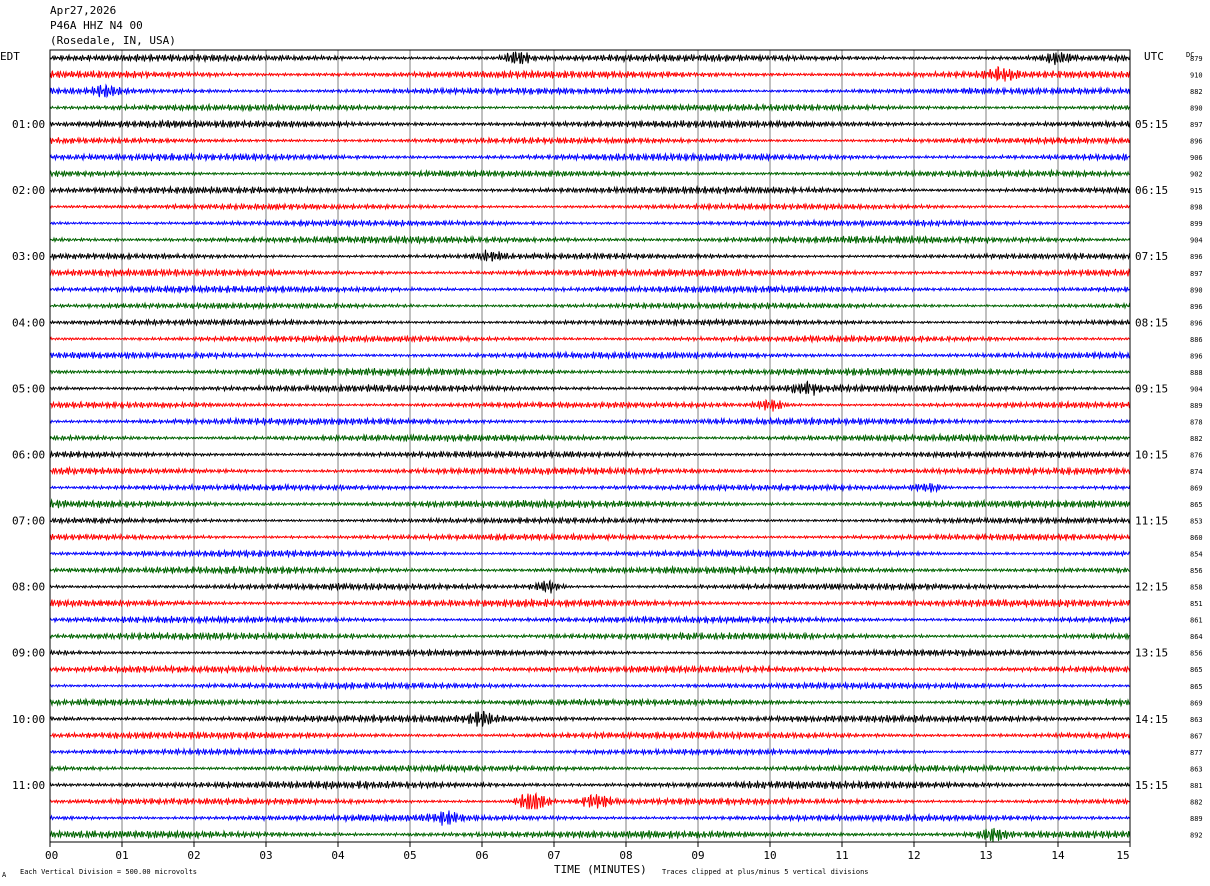 This screenshot has height=886, width=1210. What do you see at coordinates (1196, 522) in the screenshot?
I see `dc-offset-label: 853` at bounding box center [1196, 522].